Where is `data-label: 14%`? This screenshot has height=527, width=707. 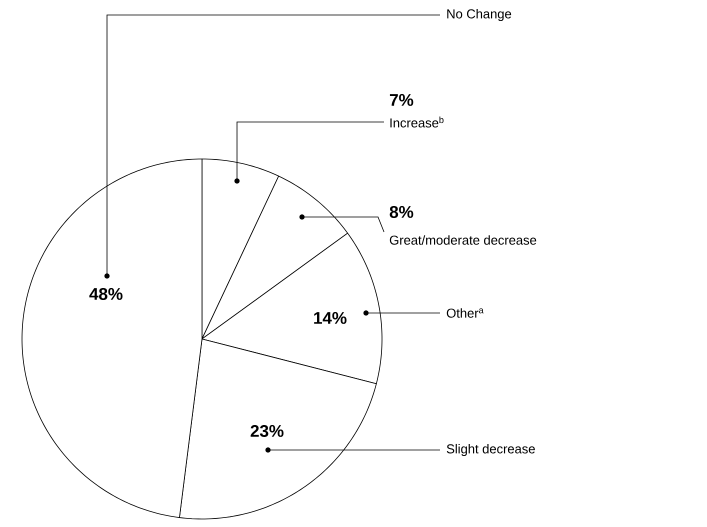 data-label: 14% is located at coordinates (330, 318).